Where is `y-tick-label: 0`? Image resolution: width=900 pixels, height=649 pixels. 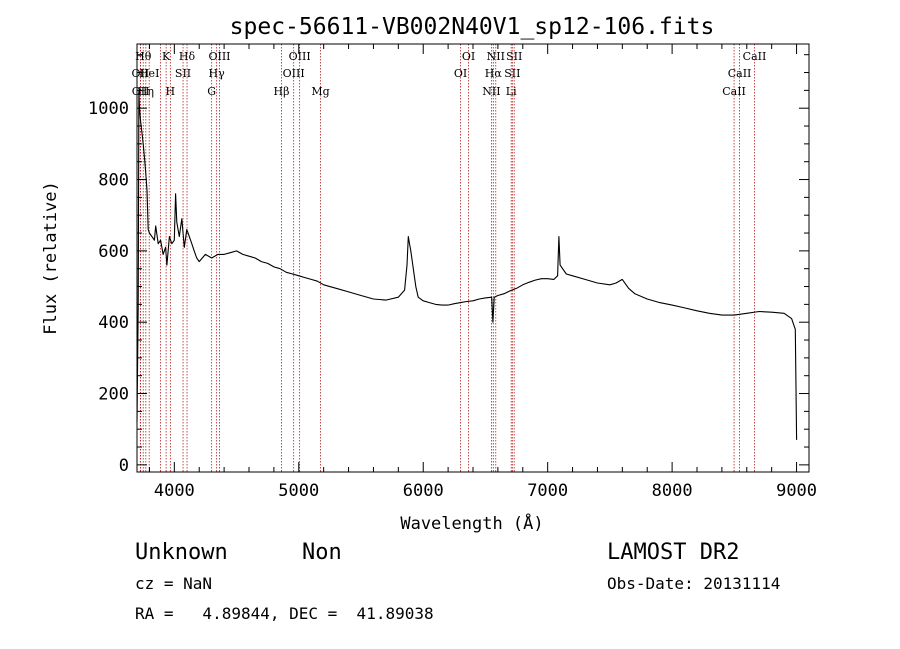 y-tick-label: 0 is located at coordinates (124, 466).